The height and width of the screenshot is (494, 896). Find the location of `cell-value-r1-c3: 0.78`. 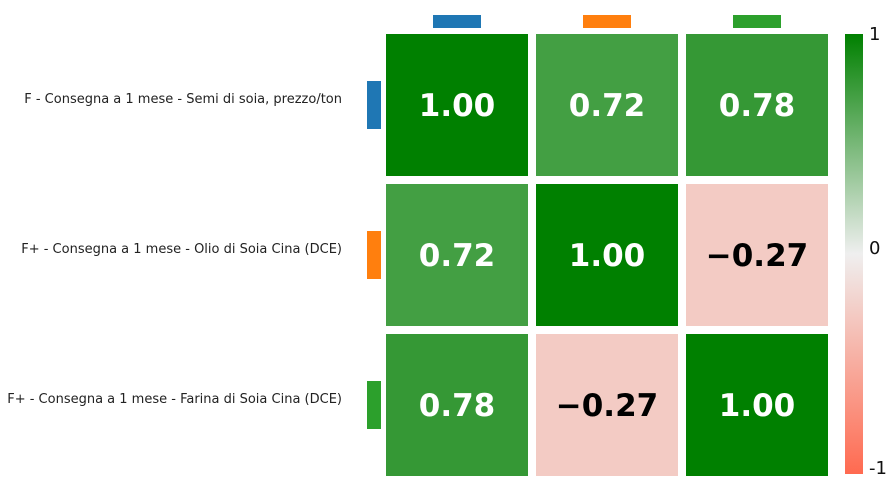

cell-value-r1-c3: 0.78 is located at coordinates (757, 106).